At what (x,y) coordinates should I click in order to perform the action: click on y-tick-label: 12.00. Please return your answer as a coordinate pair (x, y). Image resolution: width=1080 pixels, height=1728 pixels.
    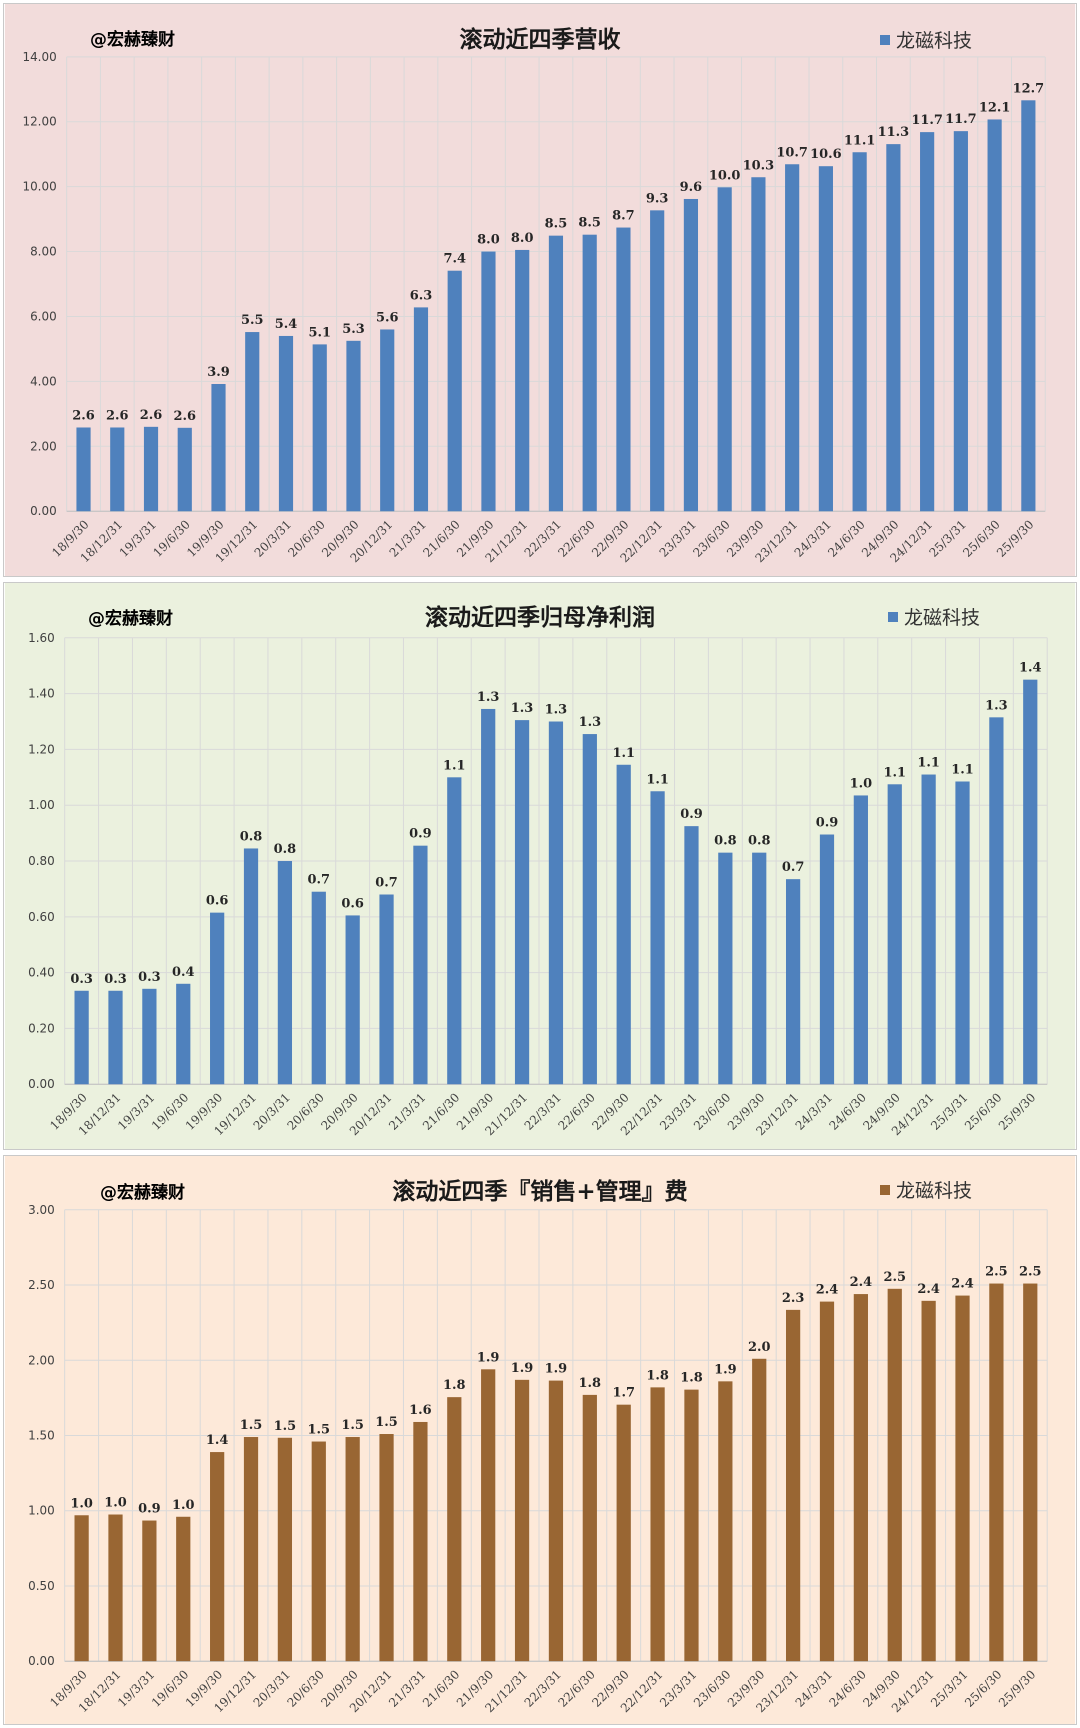
    Looking at the image, I should click on (40, 122).